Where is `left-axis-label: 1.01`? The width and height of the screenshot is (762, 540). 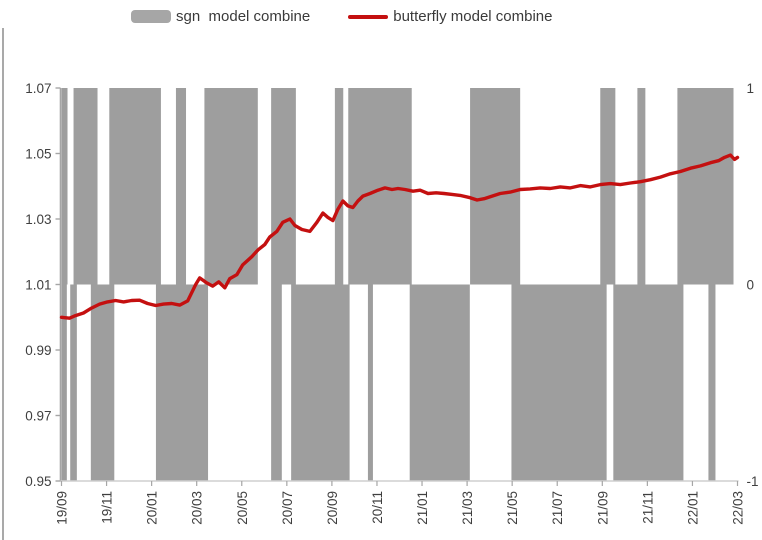 left-axis-label: 1.01 is located at coordinates (38, 285).